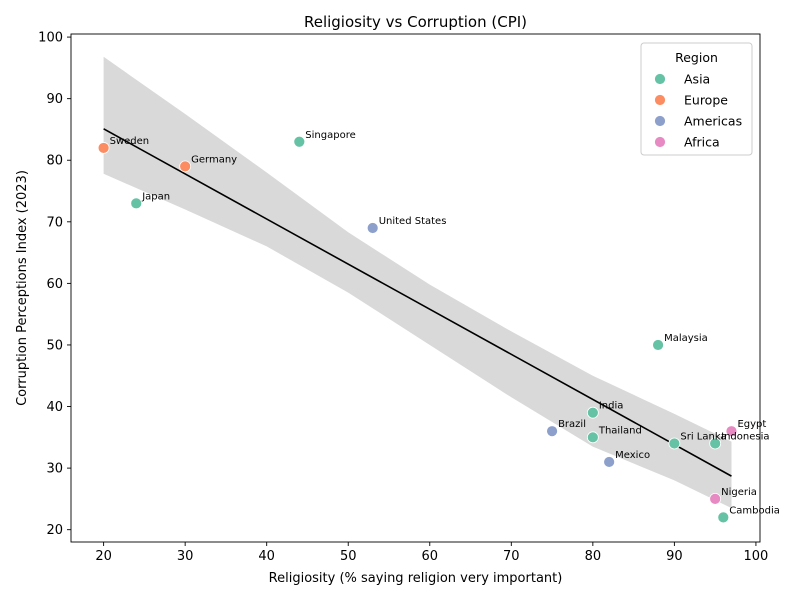 The image size is (800, 600). Describe the element at coordinates (674, 556) in the screenshot. I see `x-tick-label: 90` at that location.